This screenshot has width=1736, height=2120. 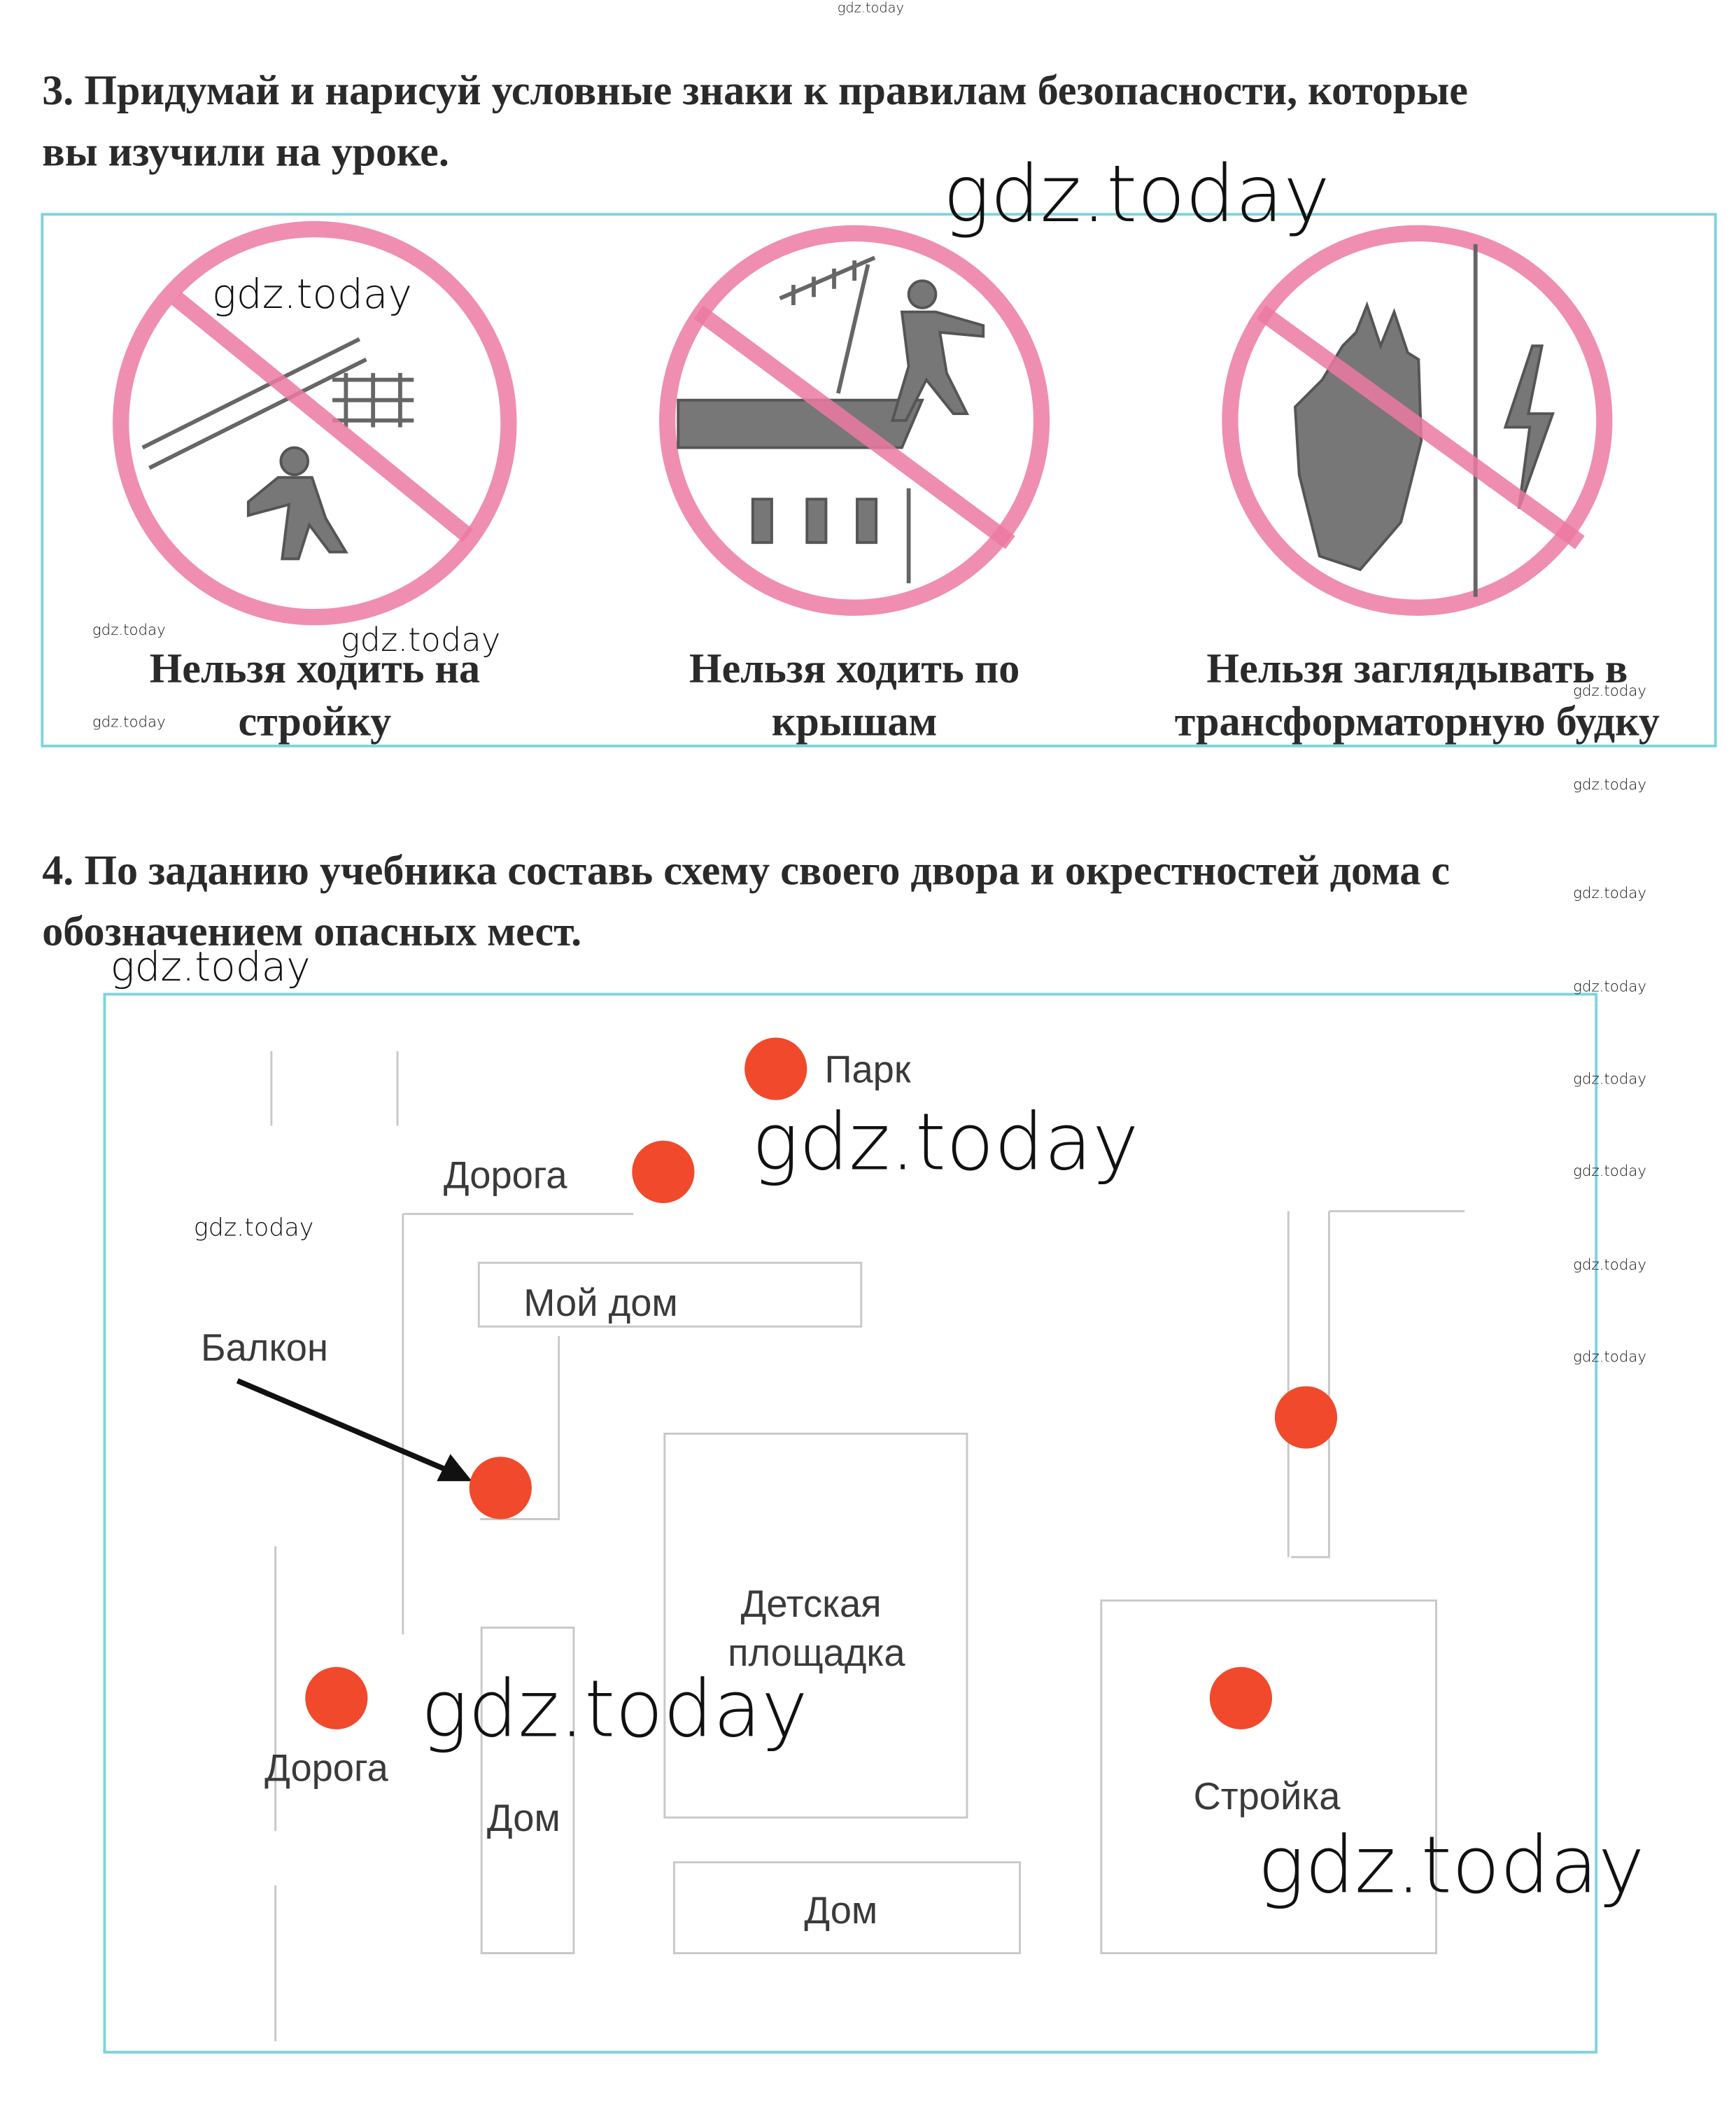 What do you see at coordinates (1417, 720) in the screenshot?
I see `sign-caption: трансформаторную будку` at bounding box center [1417, 720].